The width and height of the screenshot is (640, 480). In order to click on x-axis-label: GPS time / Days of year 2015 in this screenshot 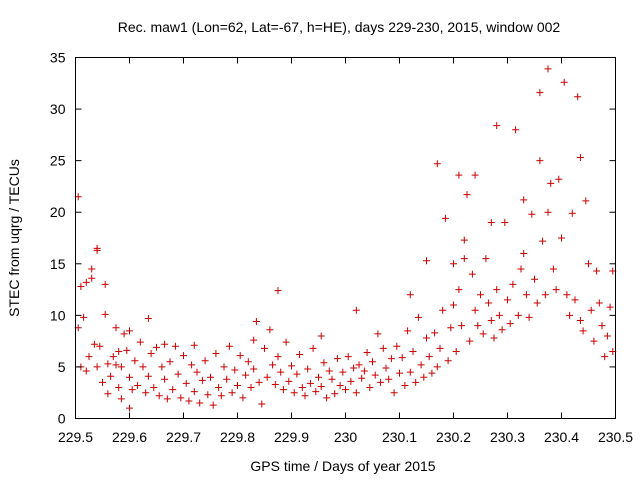, I will do `click(342, 466)`.